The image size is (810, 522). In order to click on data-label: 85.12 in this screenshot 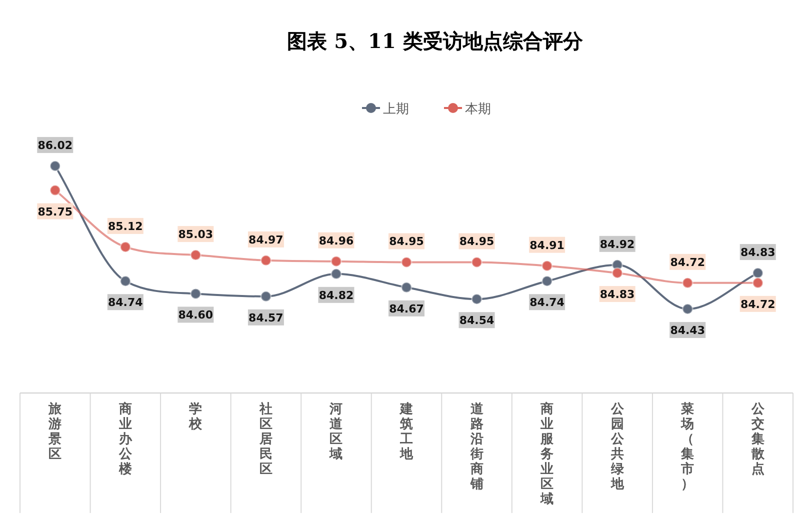, I will do `click(125, 226)`.